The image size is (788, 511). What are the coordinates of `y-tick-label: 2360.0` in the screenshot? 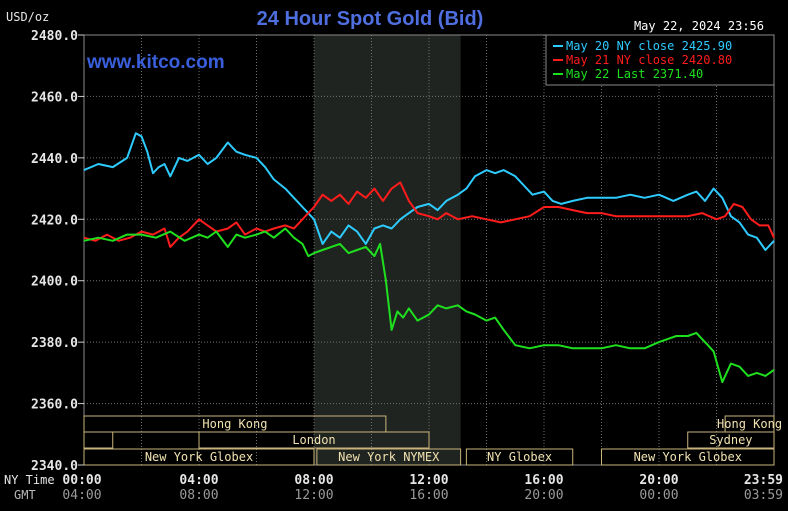 It's located at (54, 405).